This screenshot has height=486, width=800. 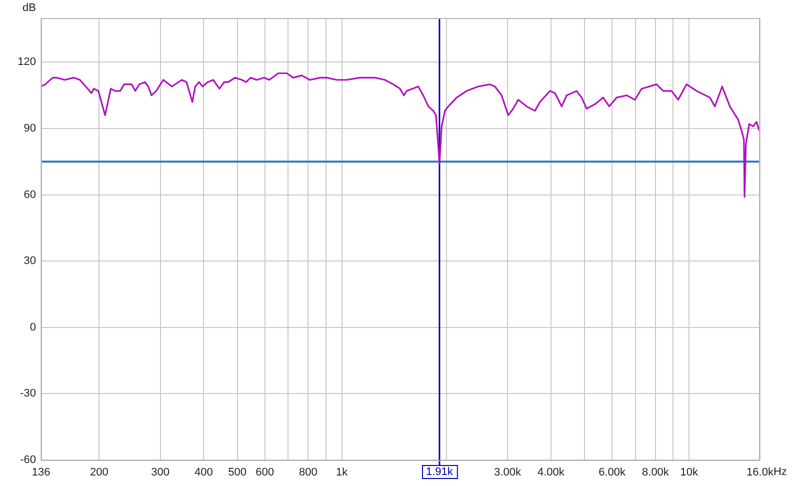 What do you see at coordinates (33, 327) in the screenshot?
I see `y-tick-label: 0` at bounding box center [33, 327].